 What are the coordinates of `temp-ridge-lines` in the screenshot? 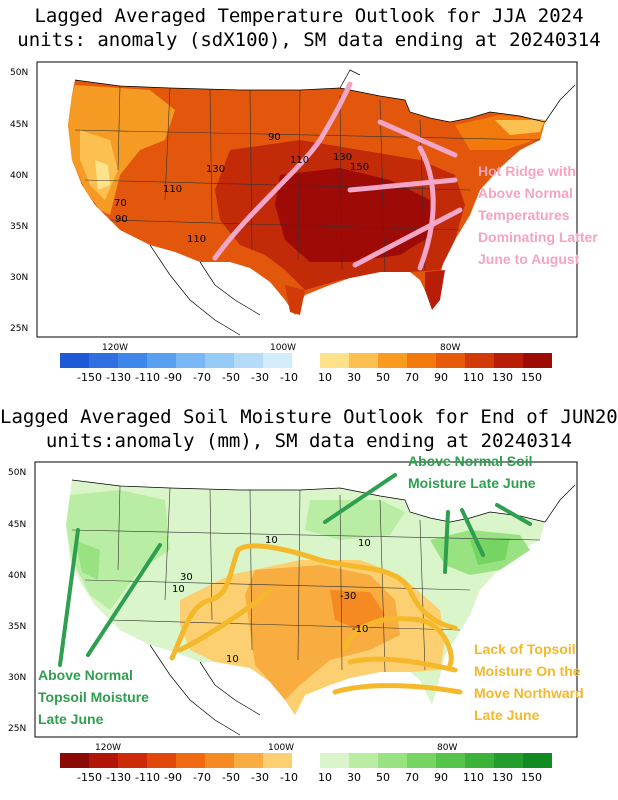 It's located at (337, 176).